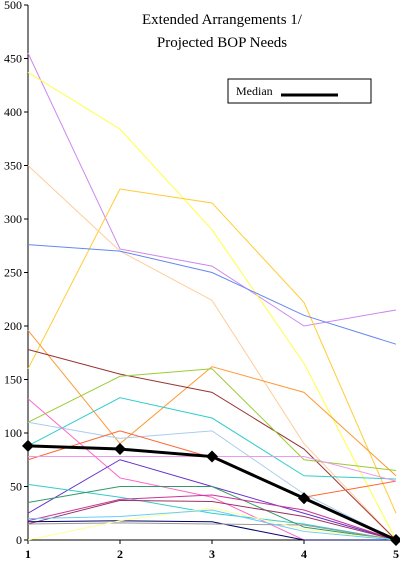  Describe the element at coordinates (13, 380) in the screenshot. I see `y-tick-label: 150` at that location.